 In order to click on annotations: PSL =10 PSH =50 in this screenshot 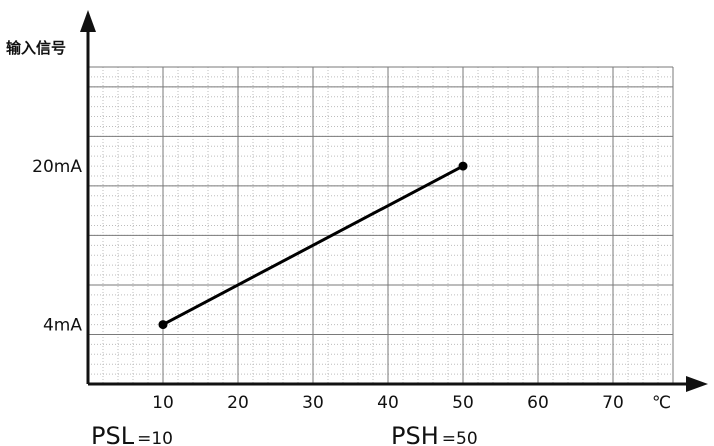, I will do `click(284, 434)`.